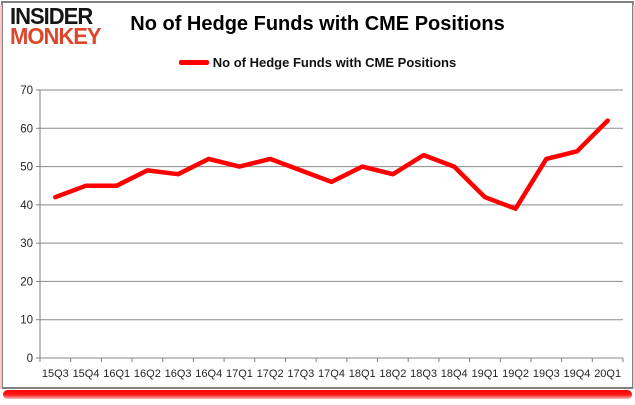 This screenshot has width=635, height=405. I want to click on right-red-glow, so click(634, 197).